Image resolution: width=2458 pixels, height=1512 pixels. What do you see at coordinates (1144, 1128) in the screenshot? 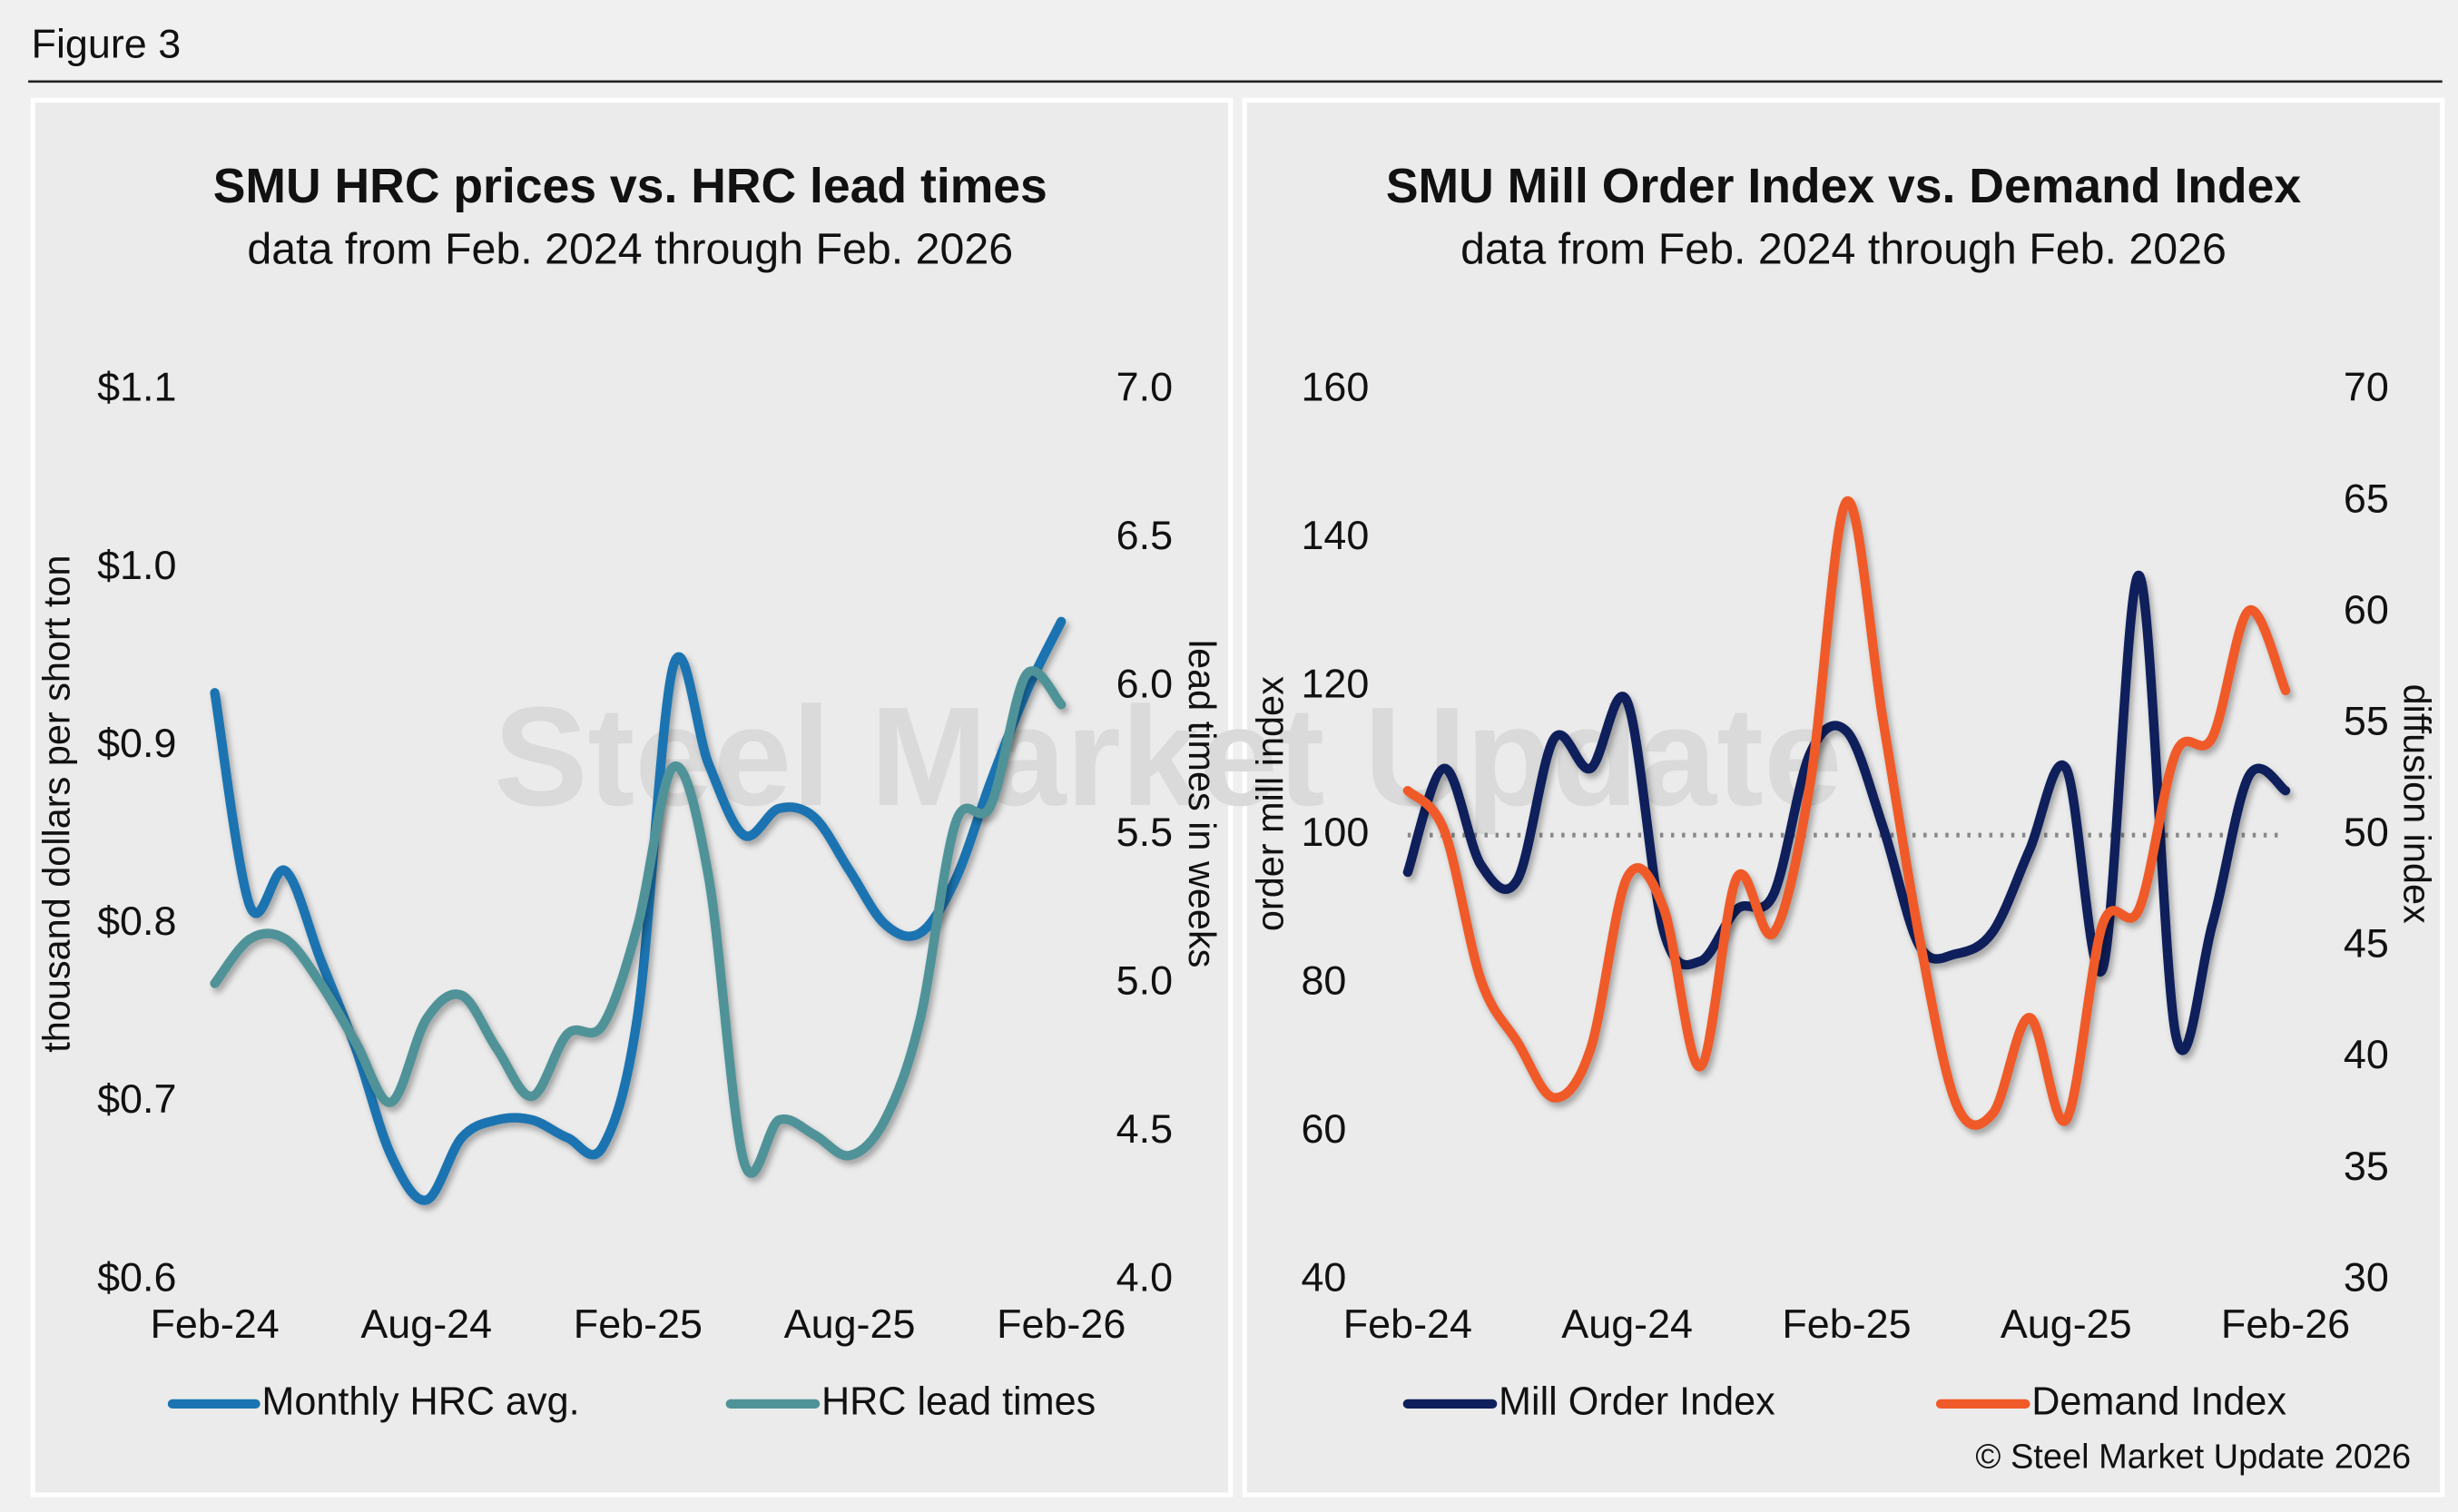
I see `y2-tick-label: 4.5` at bounding box center [1144, 1128].